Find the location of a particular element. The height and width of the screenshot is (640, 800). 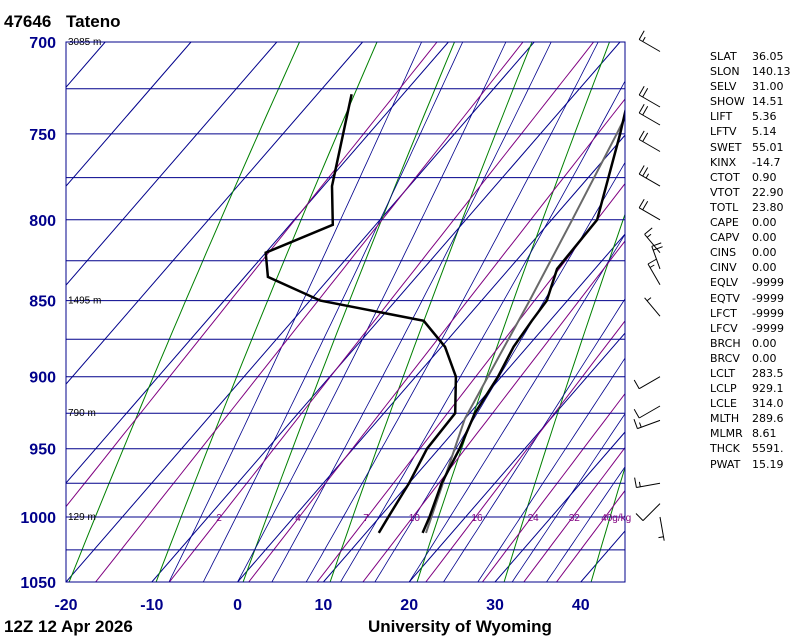

mixing-ratio-label: 24 is located at coordinates (534, 518).